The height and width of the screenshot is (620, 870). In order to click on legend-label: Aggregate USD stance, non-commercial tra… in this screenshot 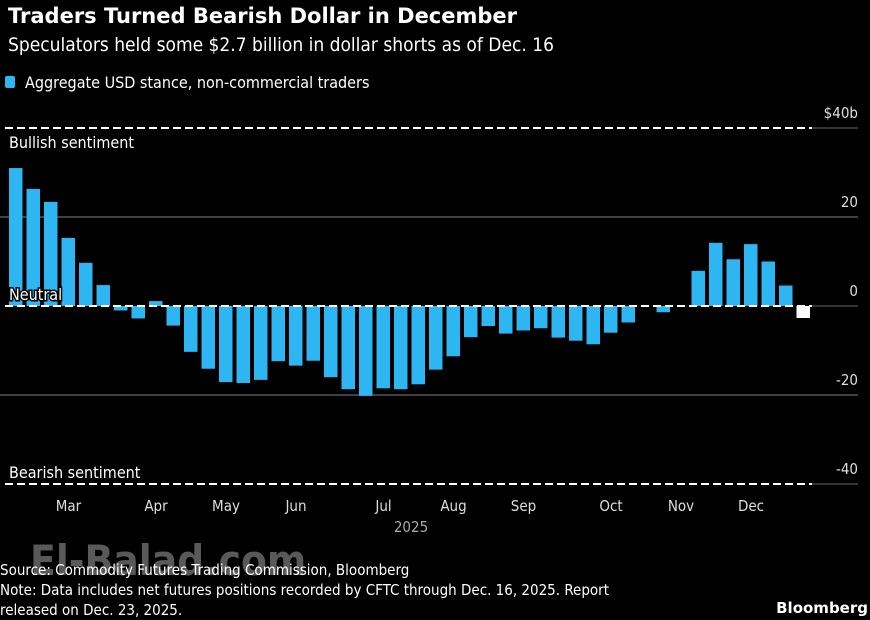, I will do `click(197, 82)`.